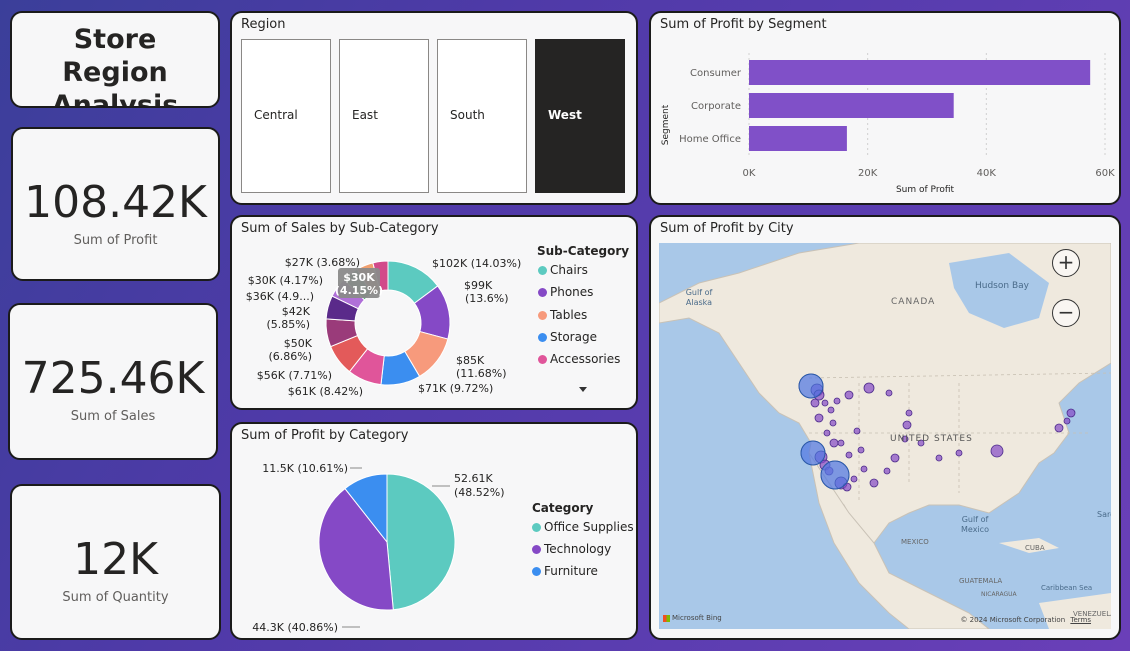 The image size is (1130, 651). What do you see at coordinates (115, 562) in the screenshot?
I see `kpi-card-quantity: 12K Sum of Quantity` at bounding box center [115, 562].